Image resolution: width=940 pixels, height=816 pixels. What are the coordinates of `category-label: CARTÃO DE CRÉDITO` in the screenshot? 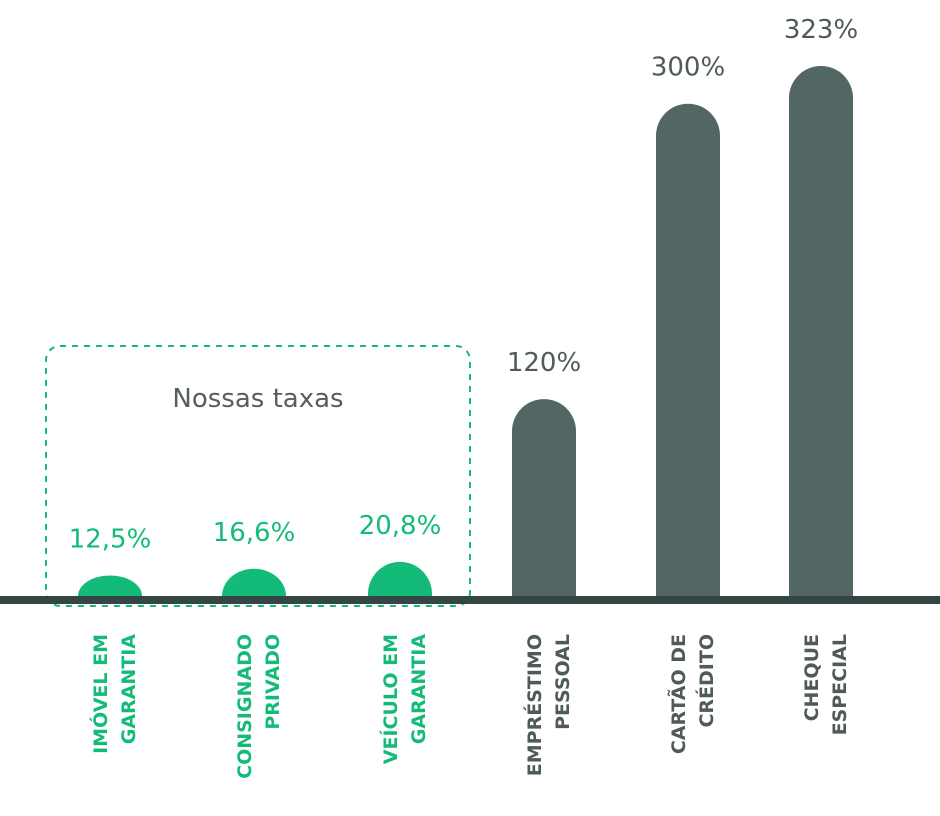 It's located at (692, 694).